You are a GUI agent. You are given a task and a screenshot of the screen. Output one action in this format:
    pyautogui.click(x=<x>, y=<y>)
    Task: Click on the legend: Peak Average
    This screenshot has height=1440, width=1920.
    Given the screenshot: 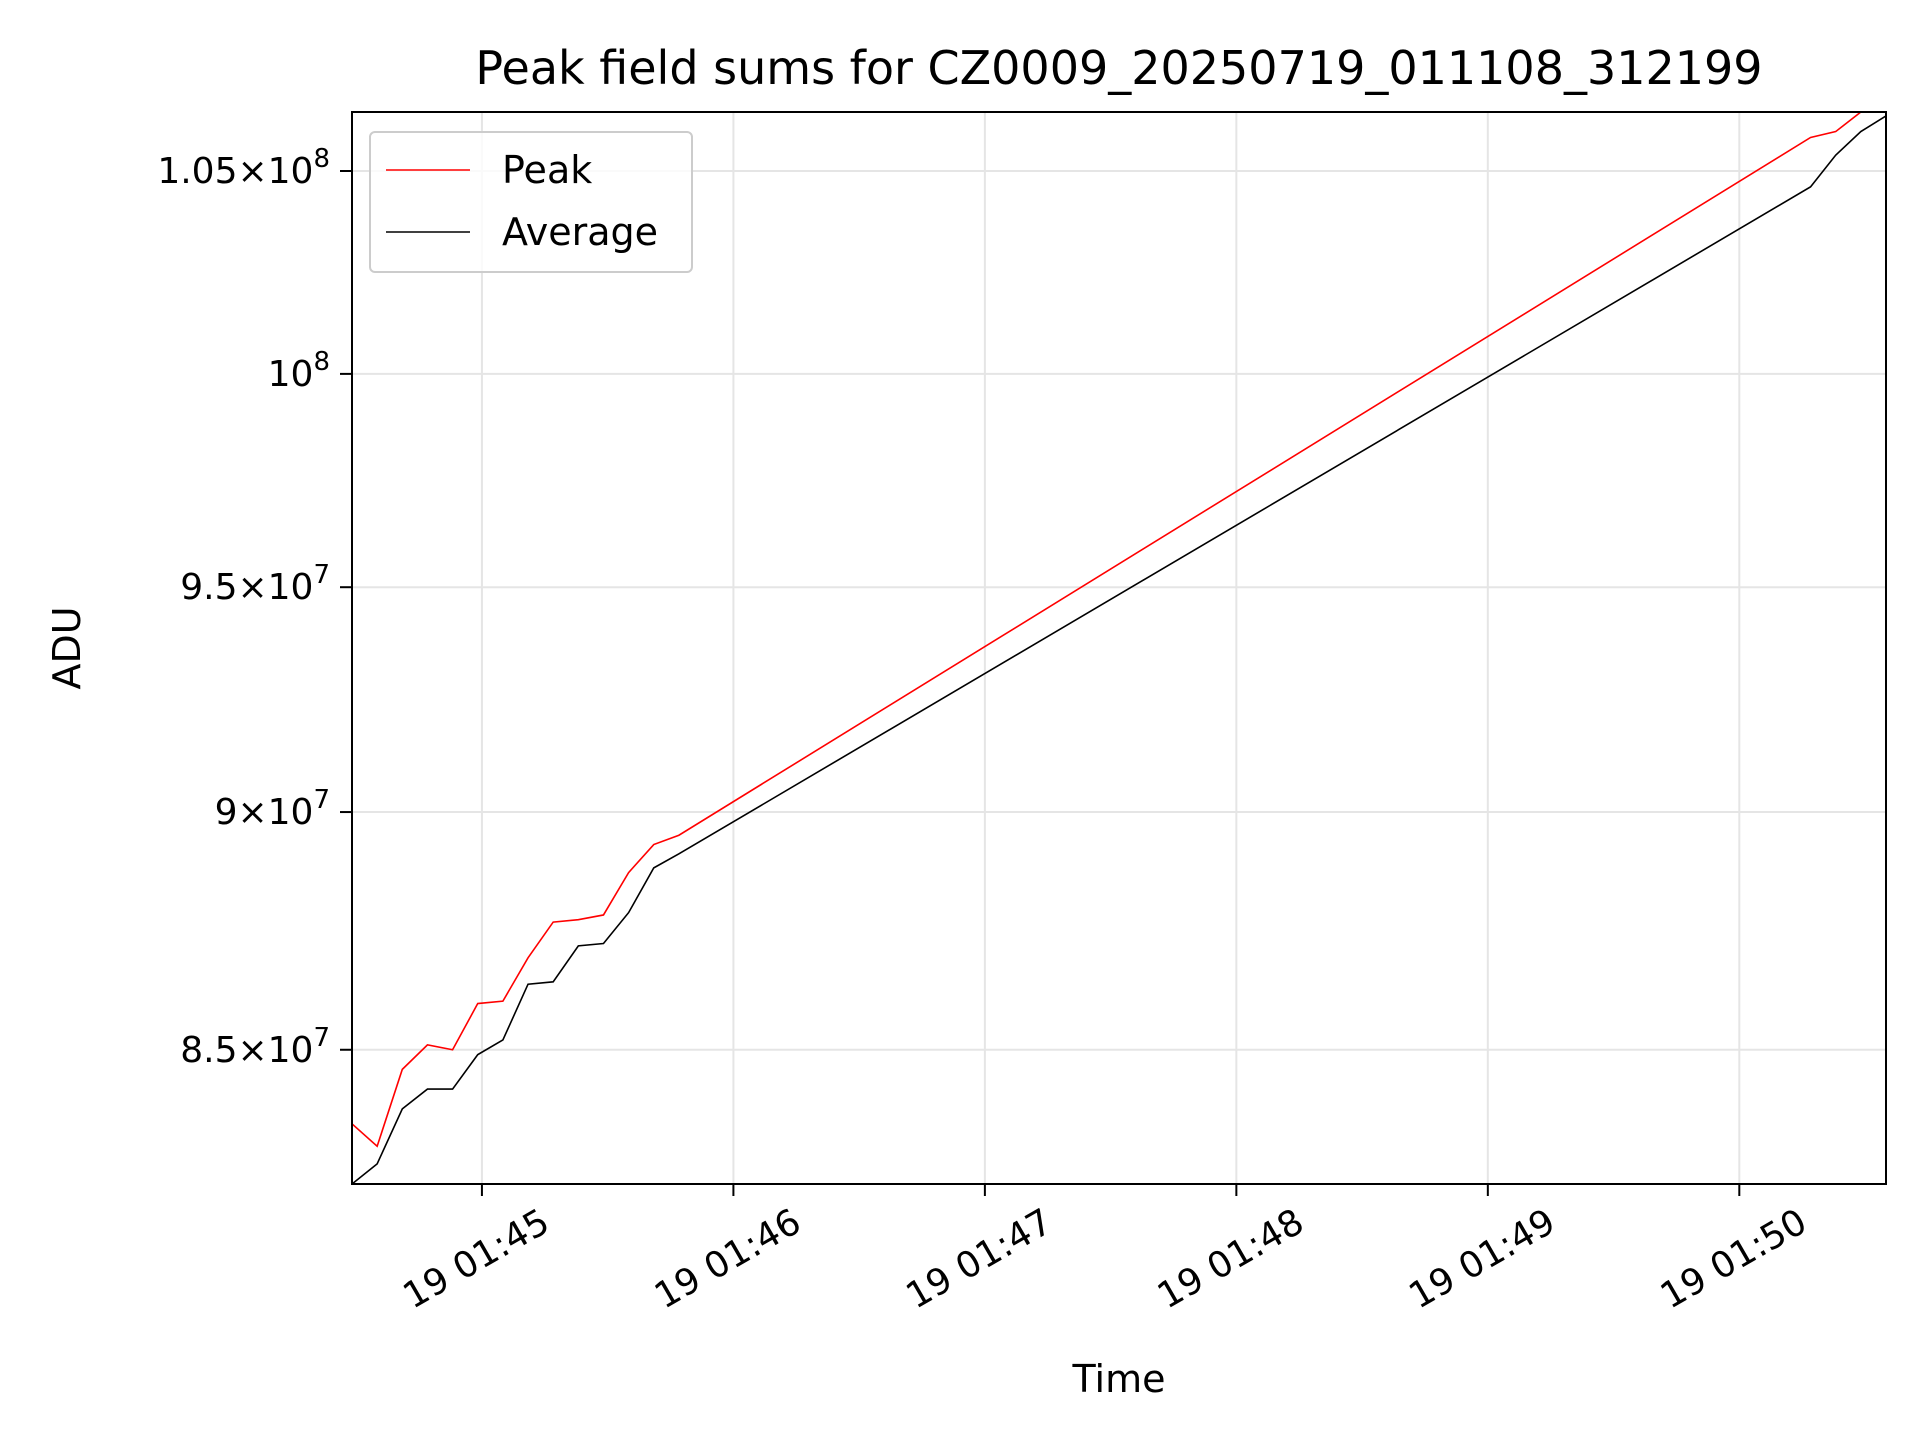 What is the action you would take?
    pyautogui.click(x=531, y=202)
    